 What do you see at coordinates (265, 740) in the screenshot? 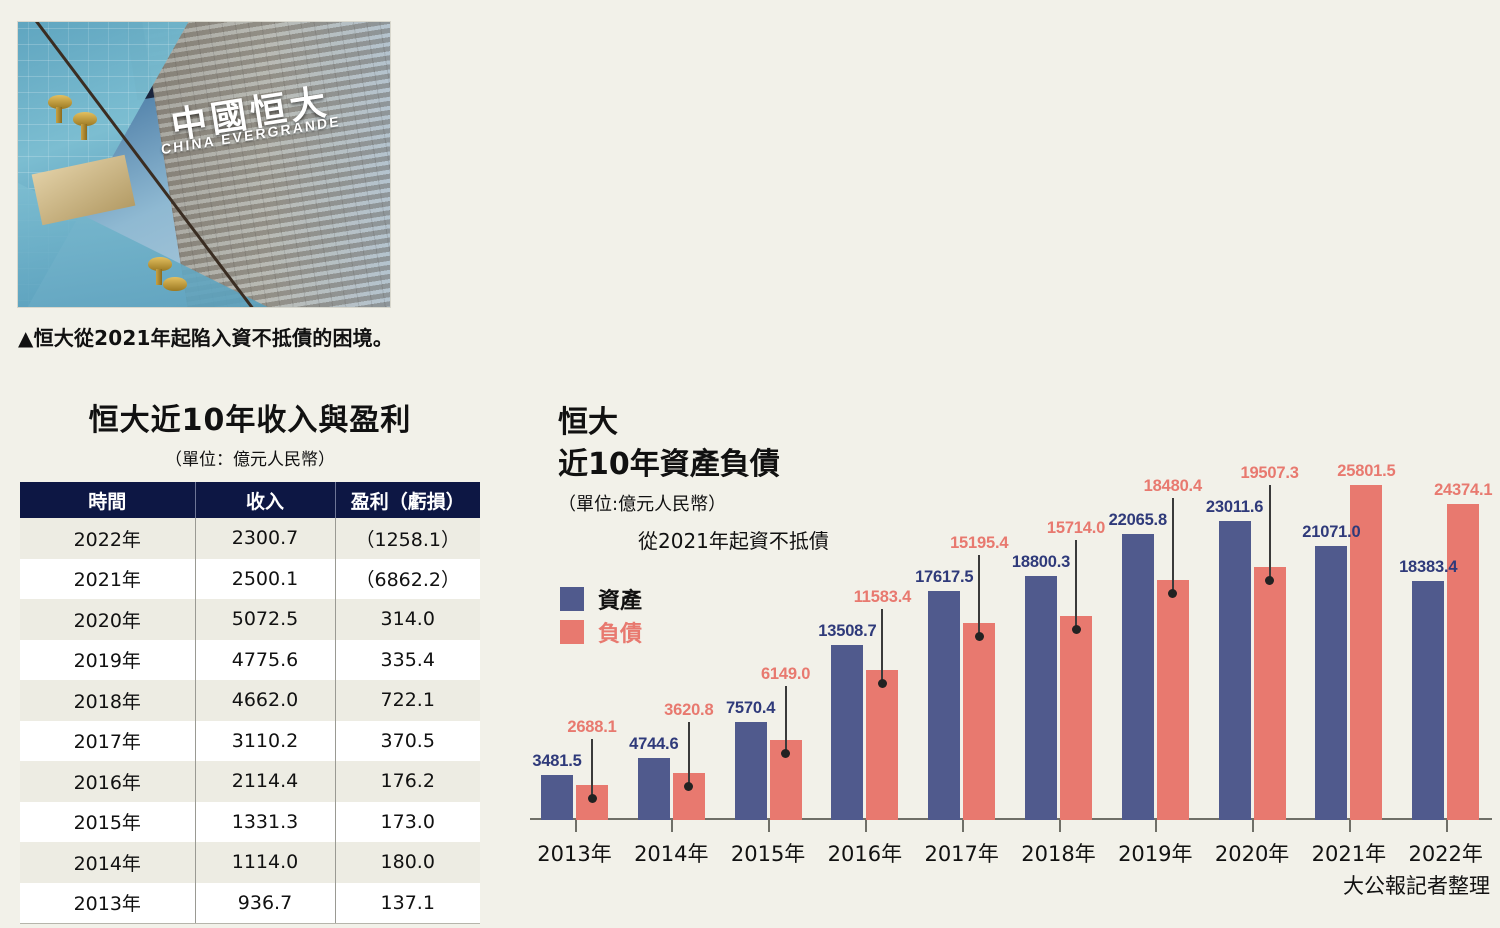
I see `cell-revenue: 3110.2` at bounding box center [265, 740].